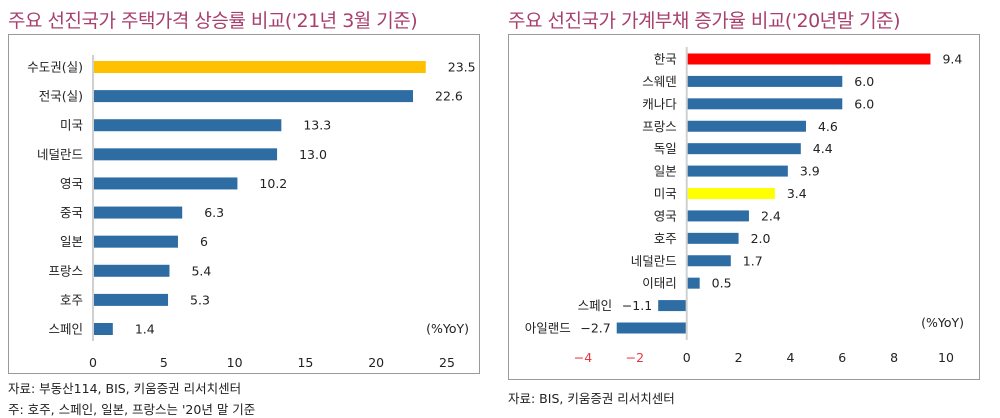  Describe the element at coordinates (214, 212) in the screenshot. I see `value-label: 6.3` at that location.